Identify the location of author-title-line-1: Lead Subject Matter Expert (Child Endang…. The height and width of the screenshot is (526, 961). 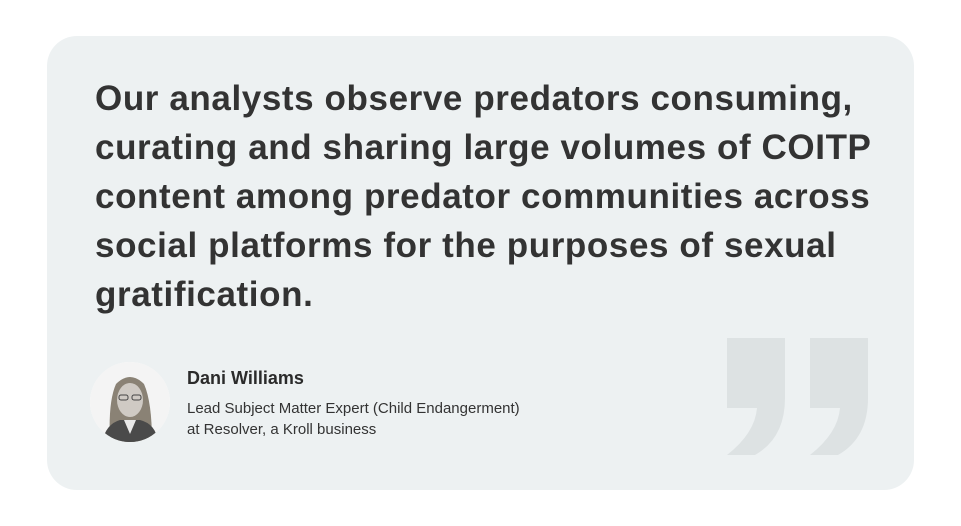
(353, 408).